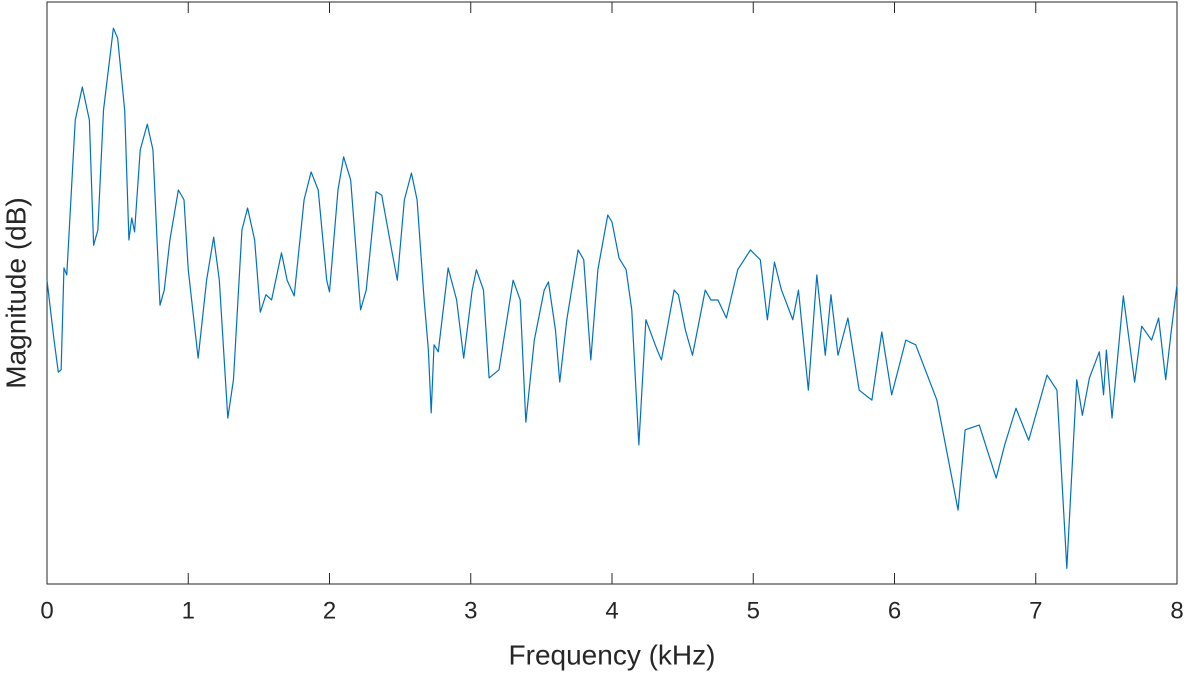 This screenshot has height=675, width=1188. What do you see at coordinates (188, 610) in the screenshot?
I see `x-tick-label: 1` at bounding box center [188, 610].